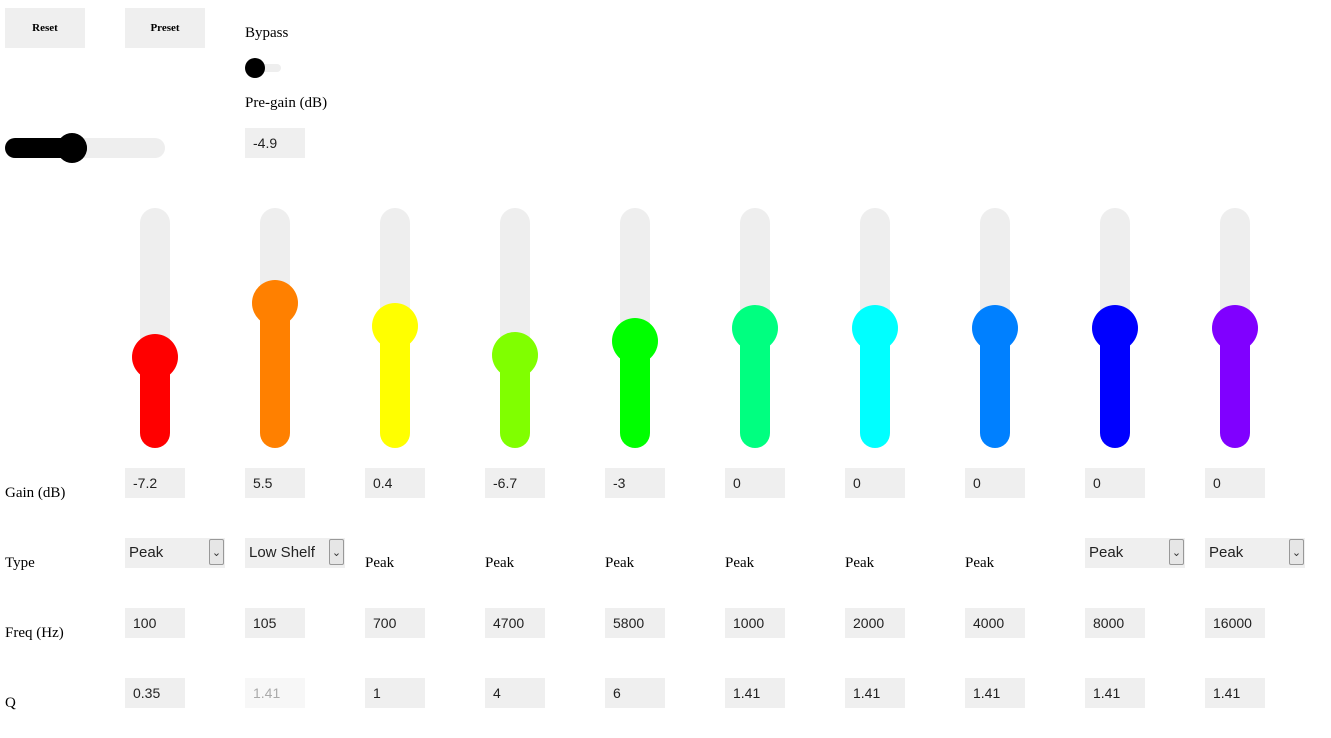  What do you see at coordinates (10, 703) in the screenshot?
I see `q-row-label: Q` at bounding box center [10, 703].